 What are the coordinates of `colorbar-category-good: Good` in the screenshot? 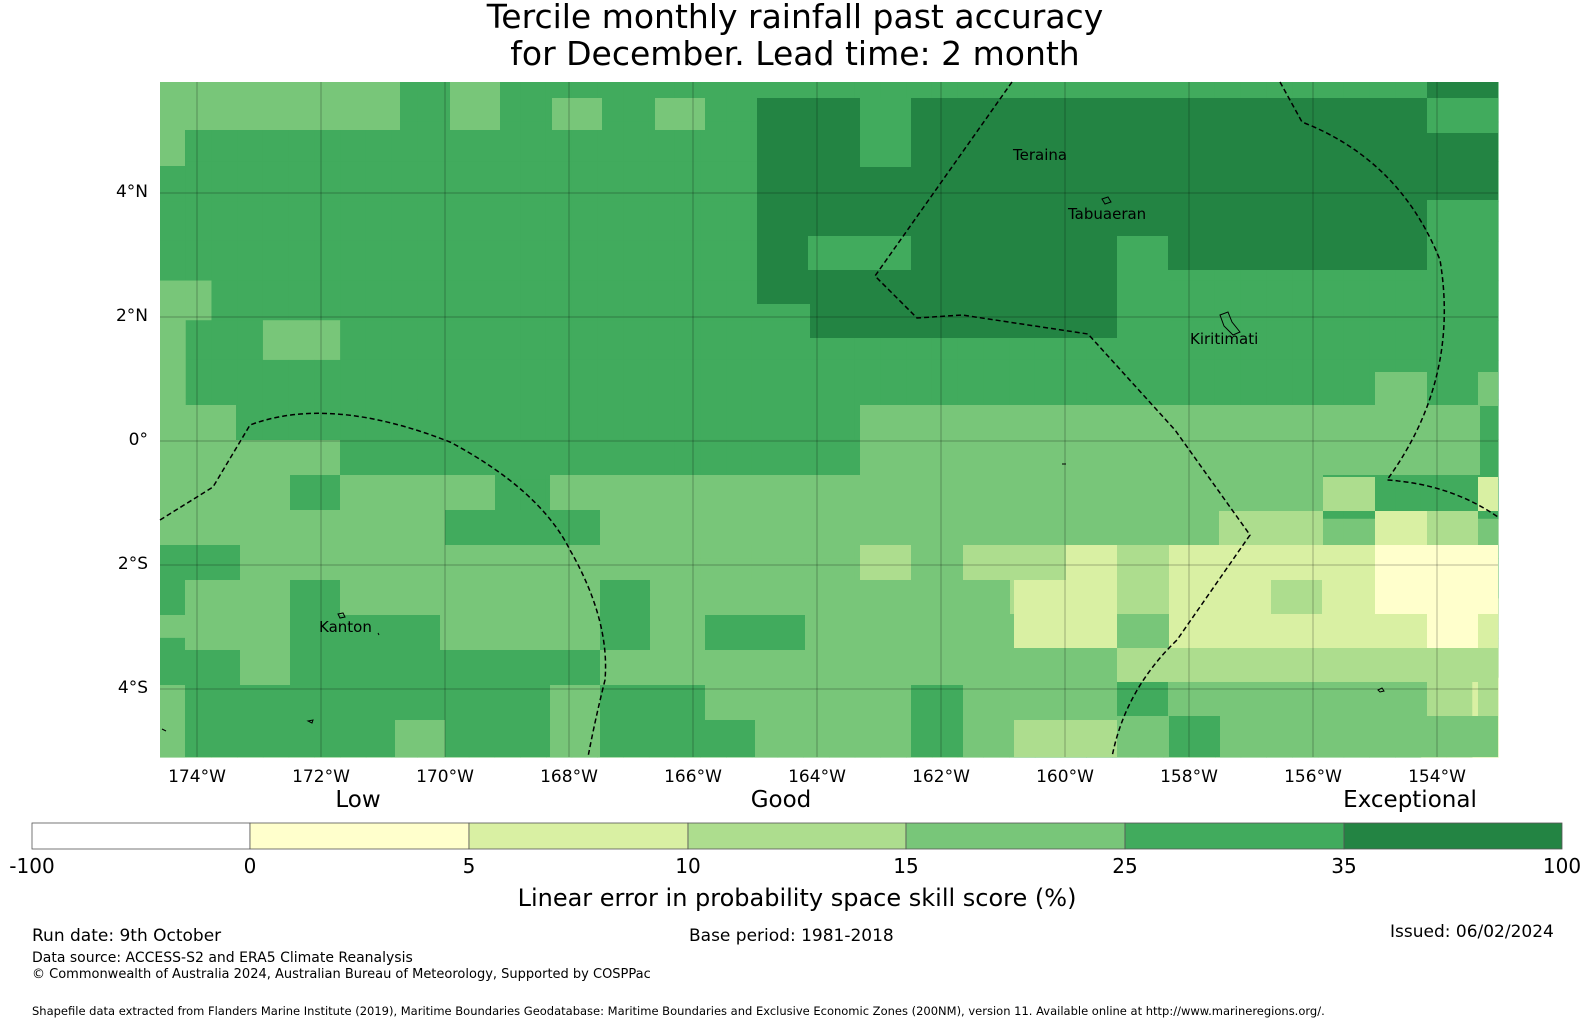 It's located at (781, 800).